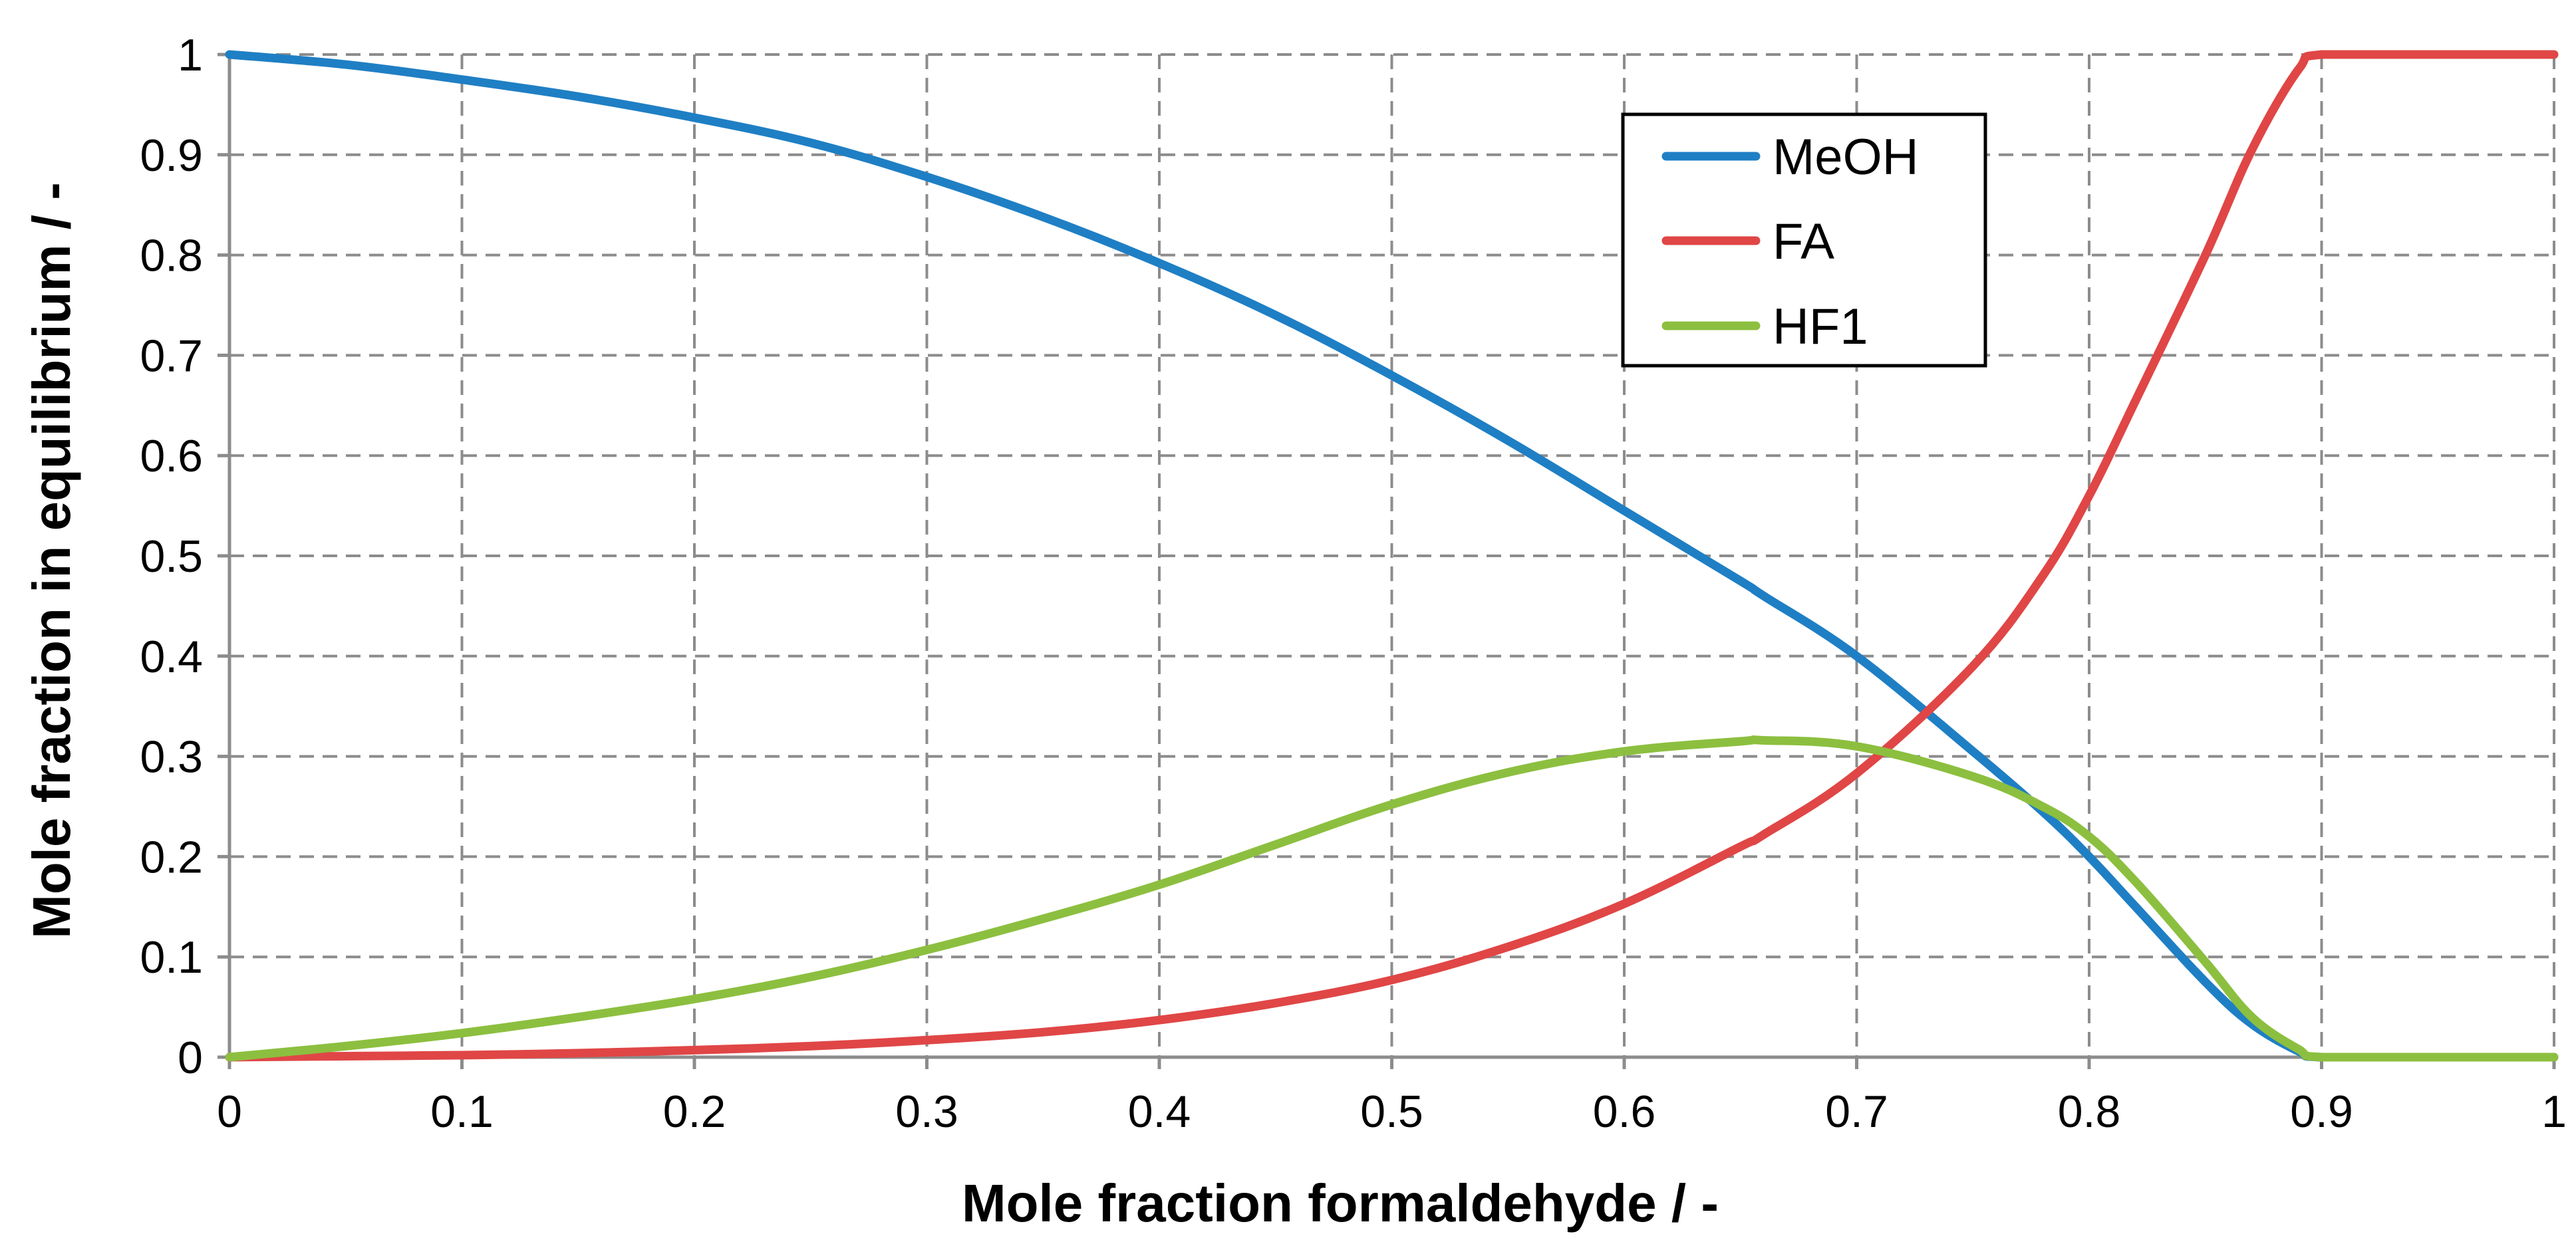  Describe the element at coordinates (171, 456) in the screenshot. I see `y-tick-label: 0.6` at that location.